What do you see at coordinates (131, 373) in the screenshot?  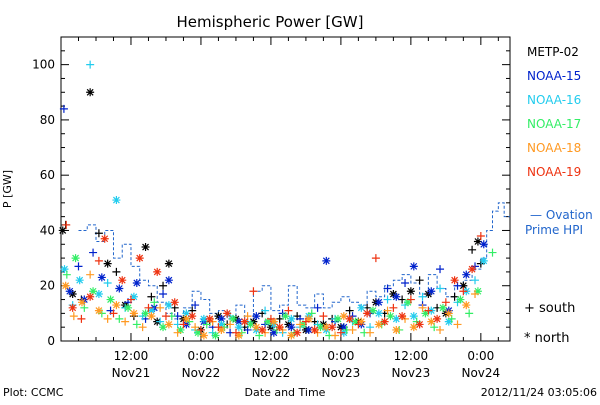 I see `x-tick-label-date: Nov21` at bounding box center [131, 373].